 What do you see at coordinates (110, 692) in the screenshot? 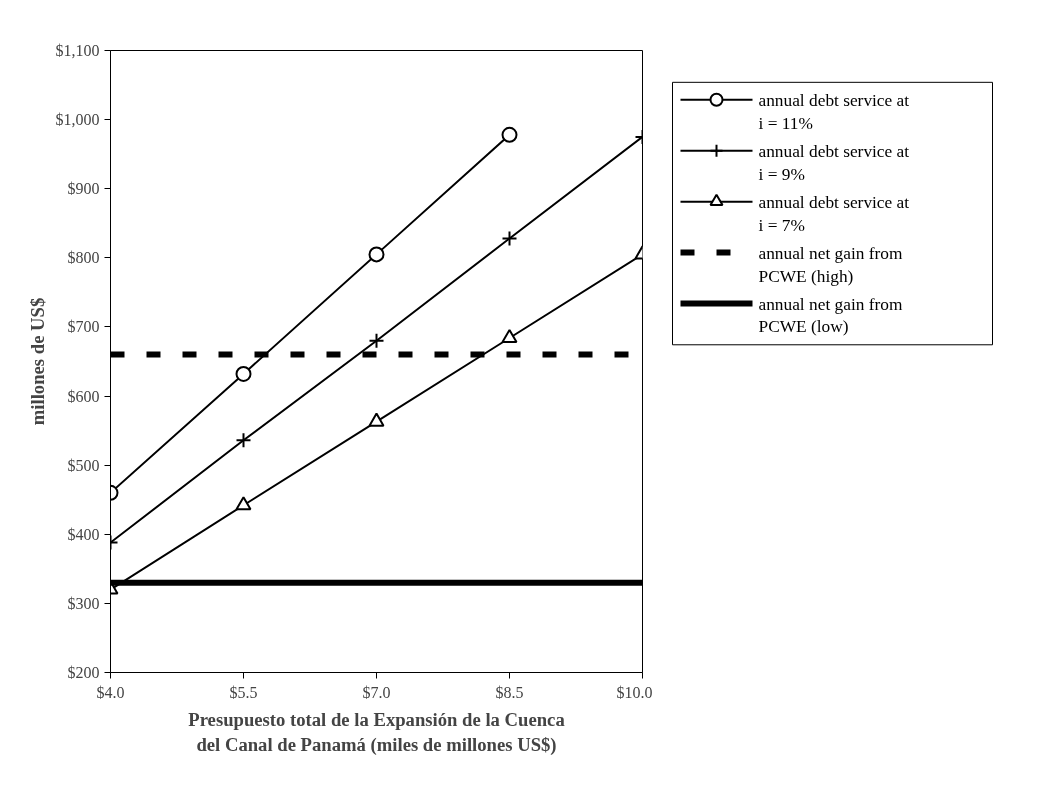
I see `x-tick-label: $4.0` at bounding box center [110, 692].